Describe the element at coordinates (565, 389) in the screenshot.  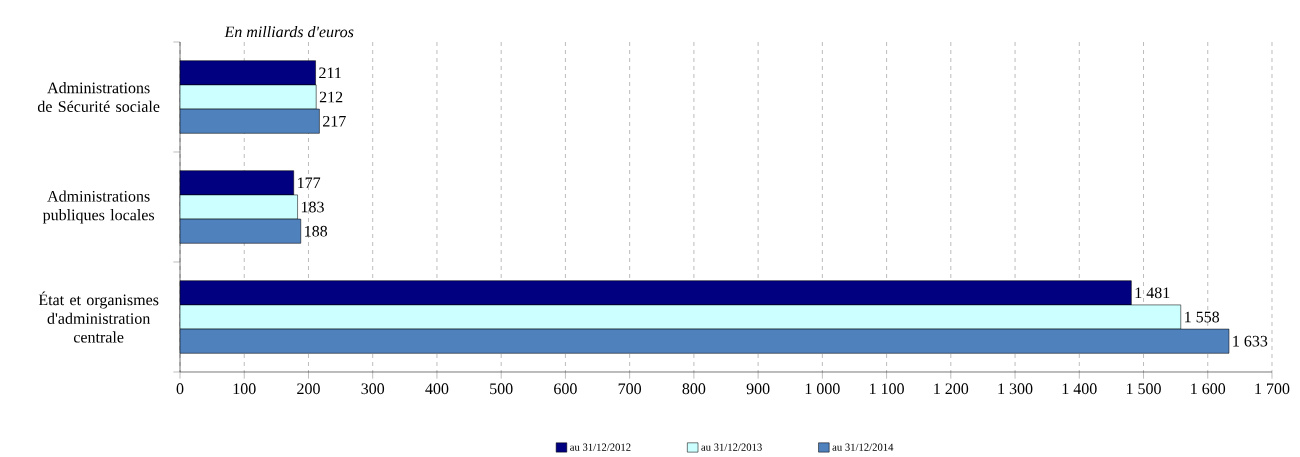
I see `x-tick-label: 600` at that location.